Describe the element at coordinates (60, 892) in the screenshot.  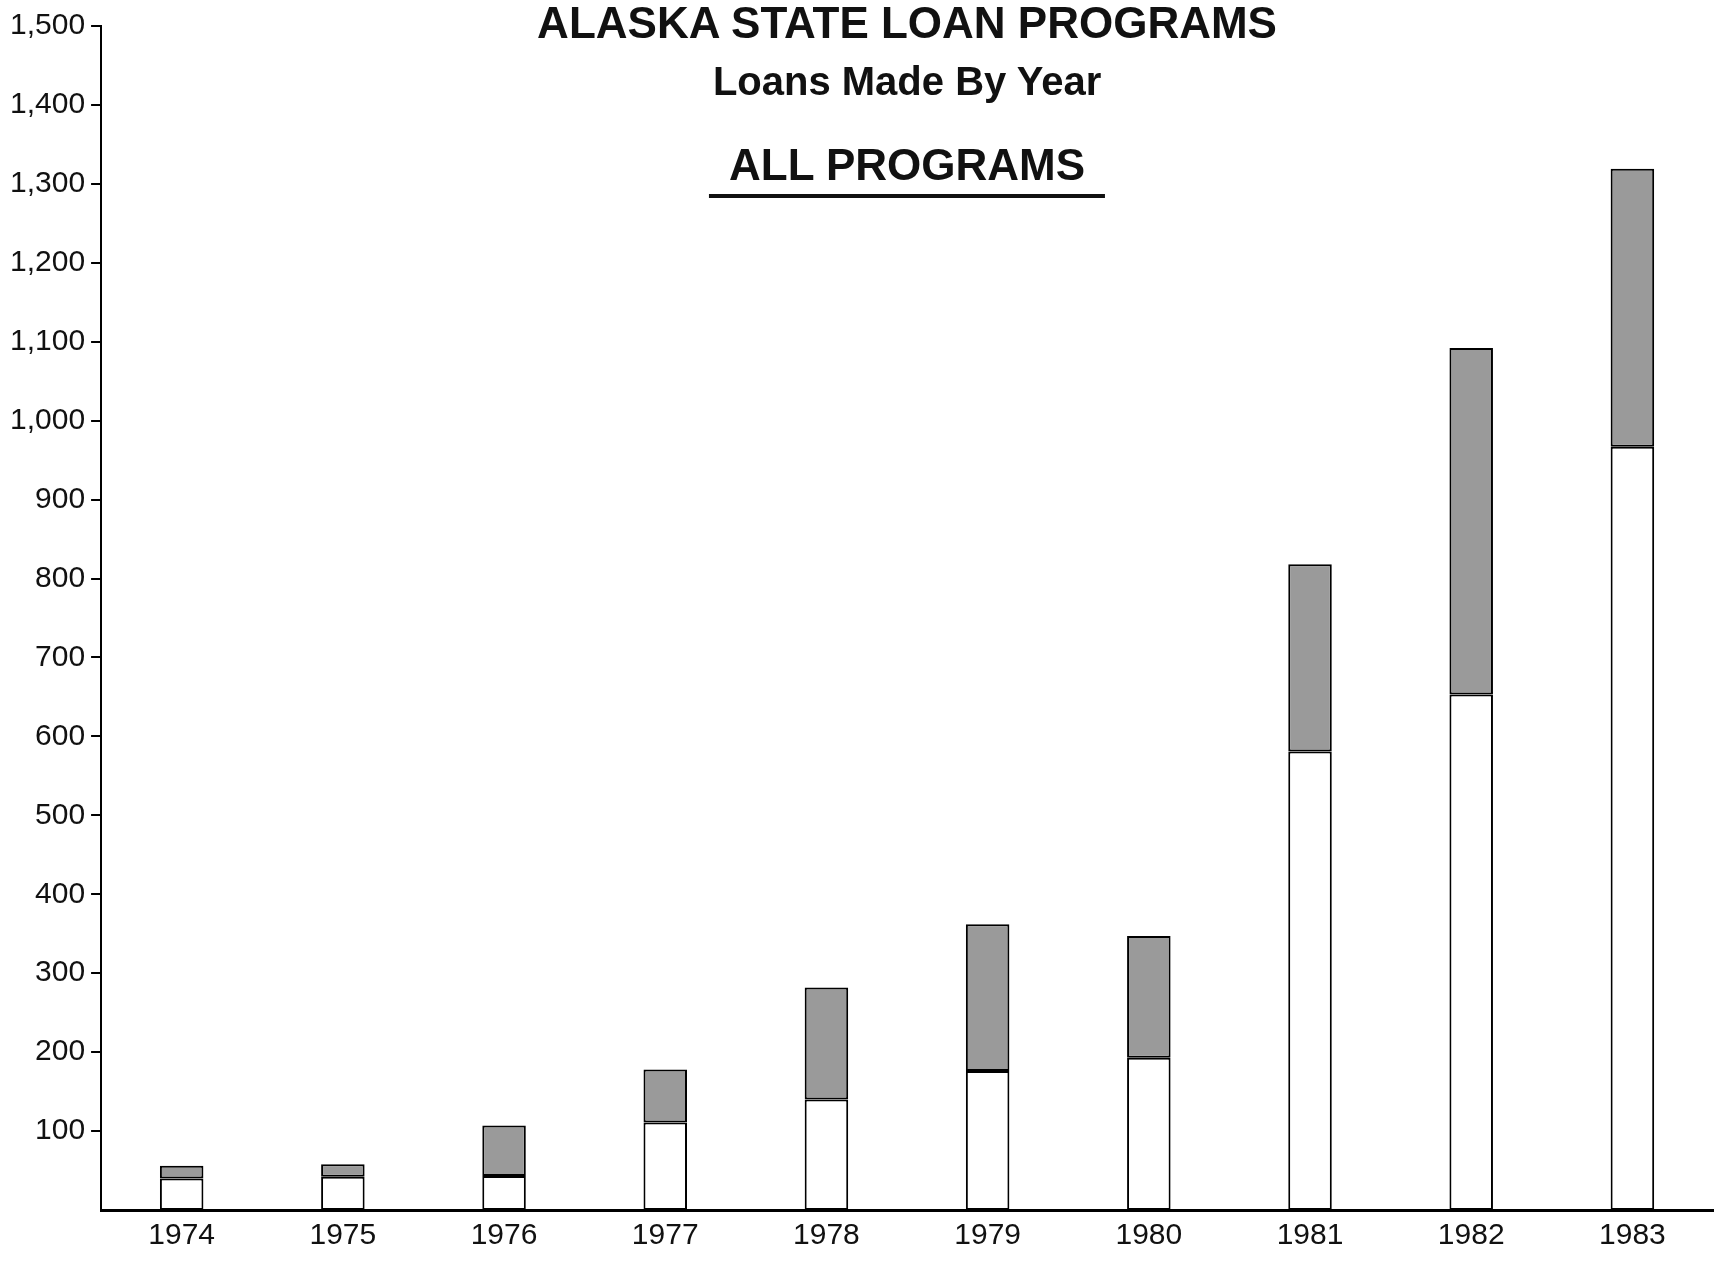
I see `y-tick-label: 400` at that location.